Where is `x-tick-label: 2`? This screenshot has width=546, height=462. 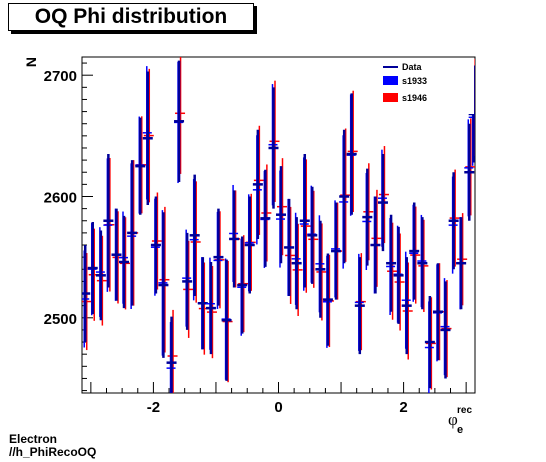
x-tick-label: 2 is located at coordinates (403, 407).